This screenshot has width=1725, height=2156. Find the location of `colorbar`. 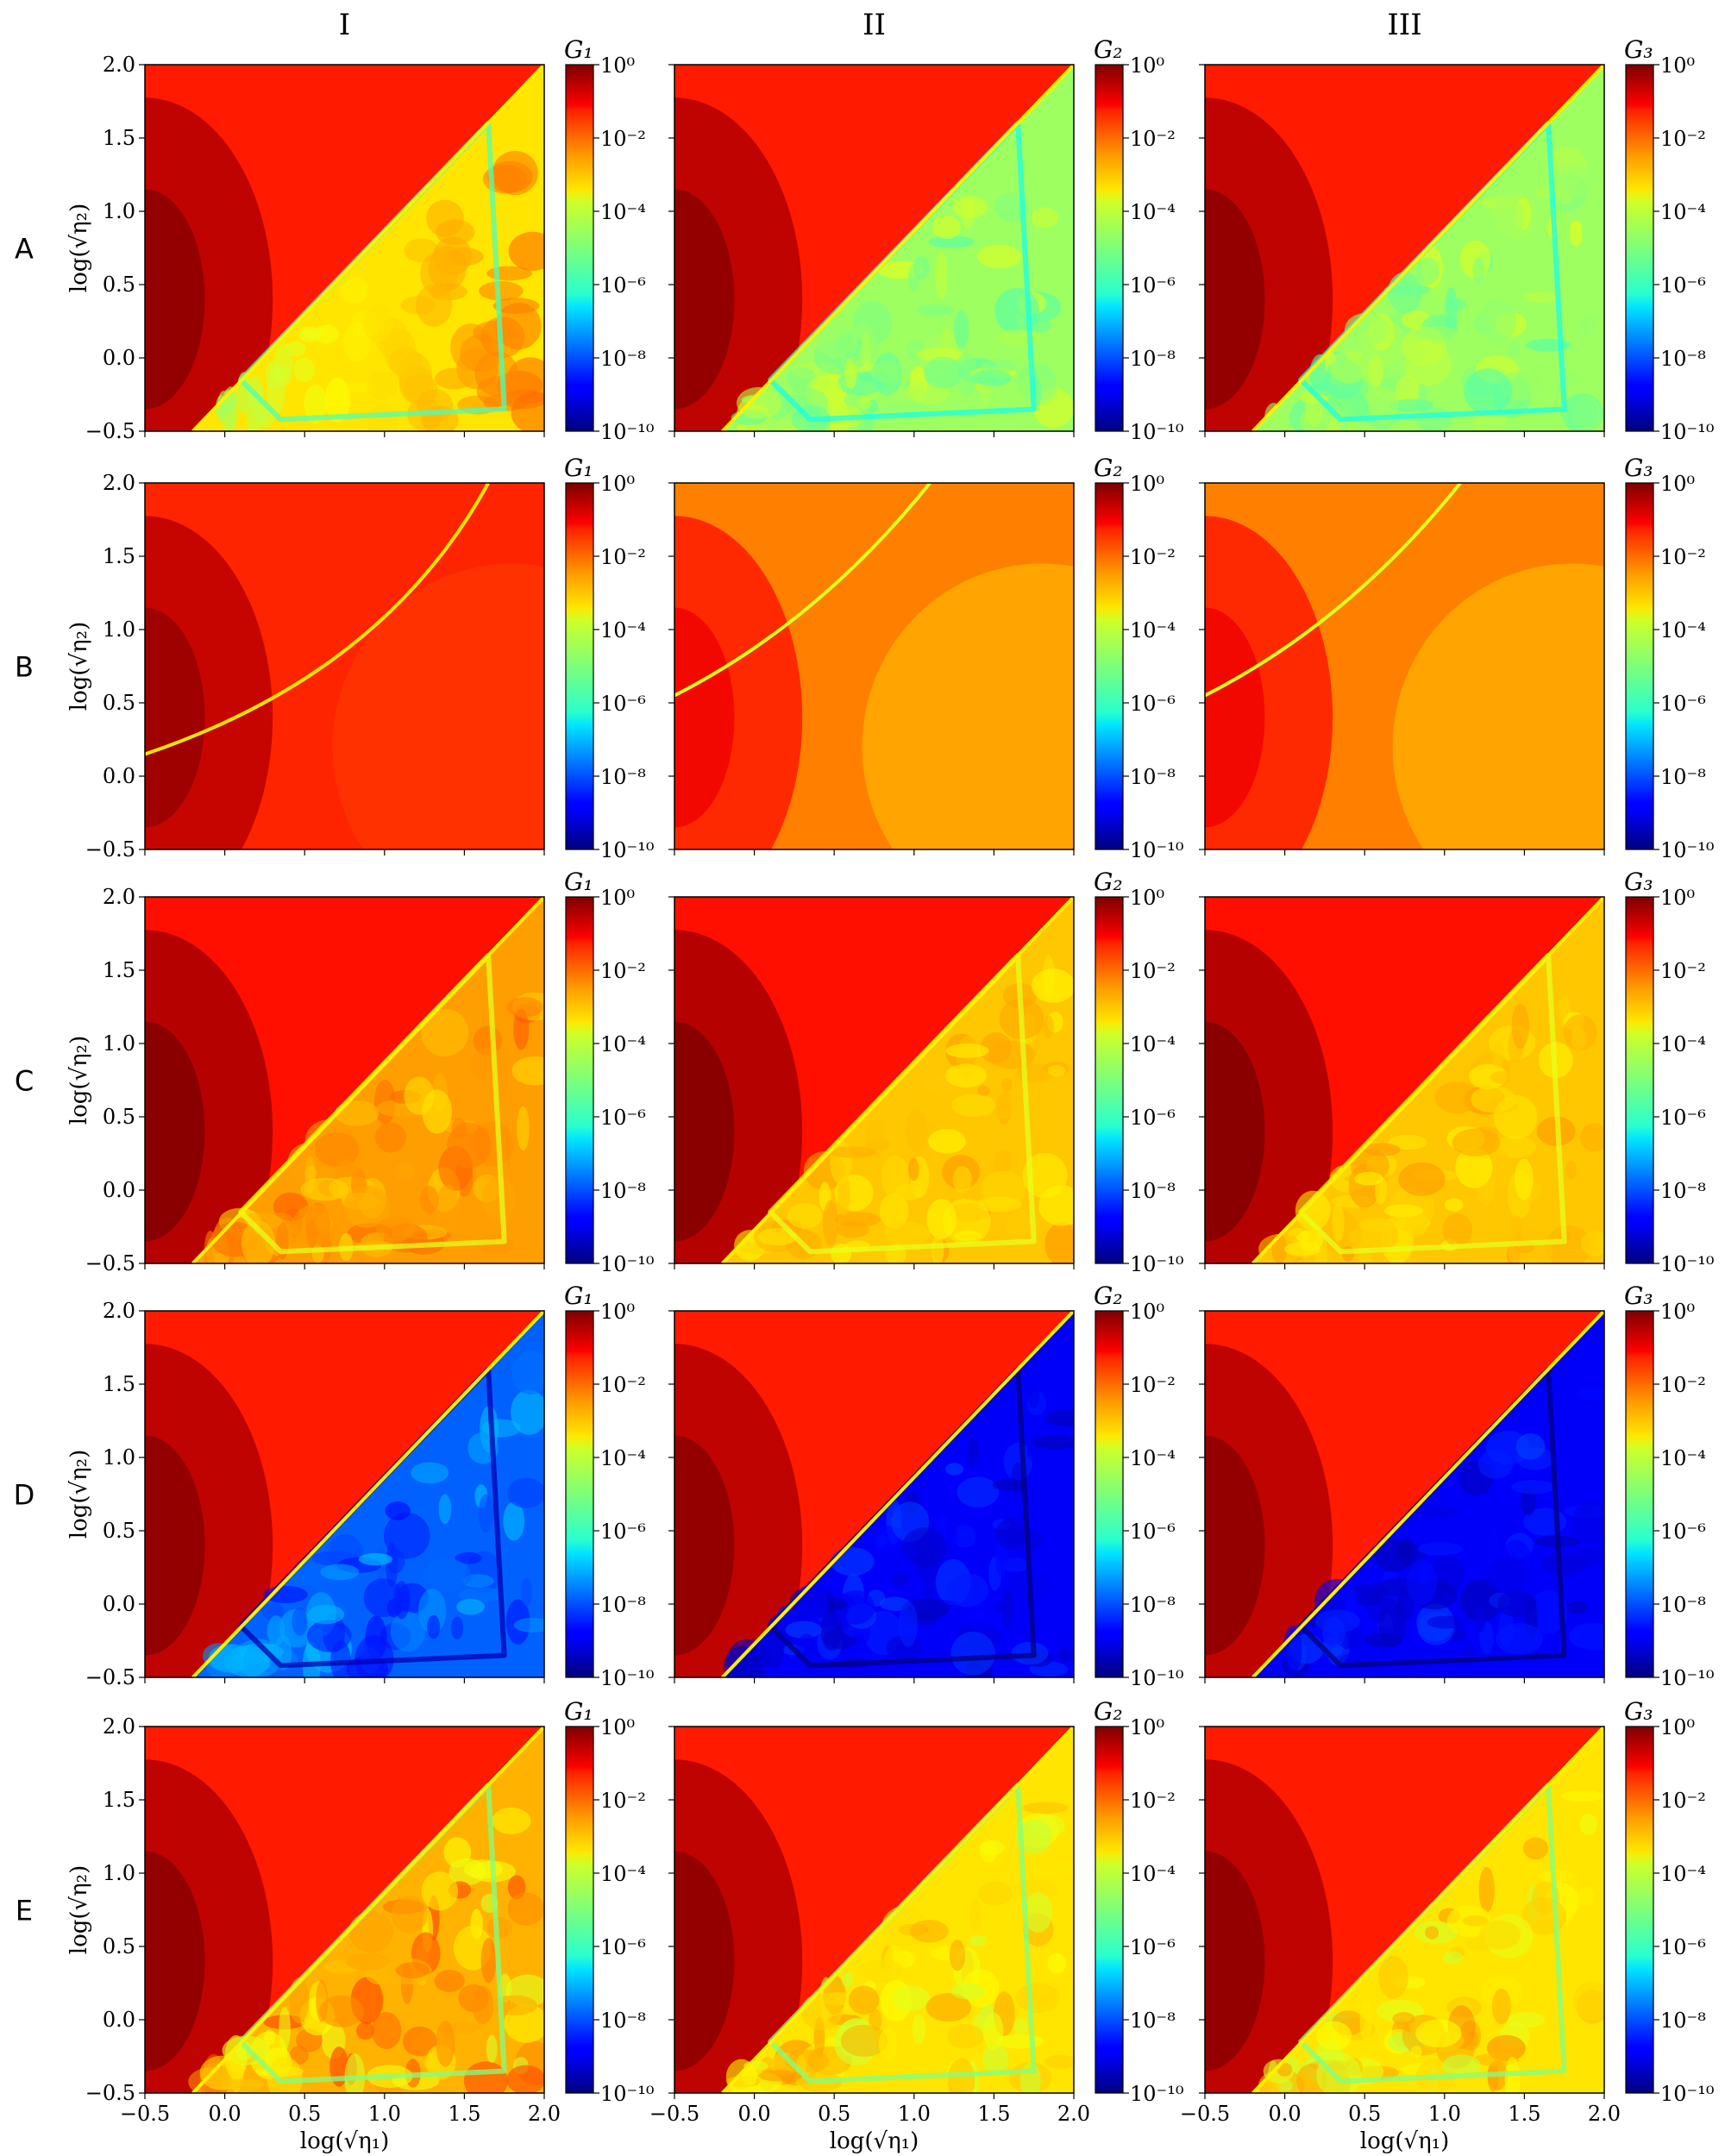

colorbar is located at coordinates (1640, 1494).